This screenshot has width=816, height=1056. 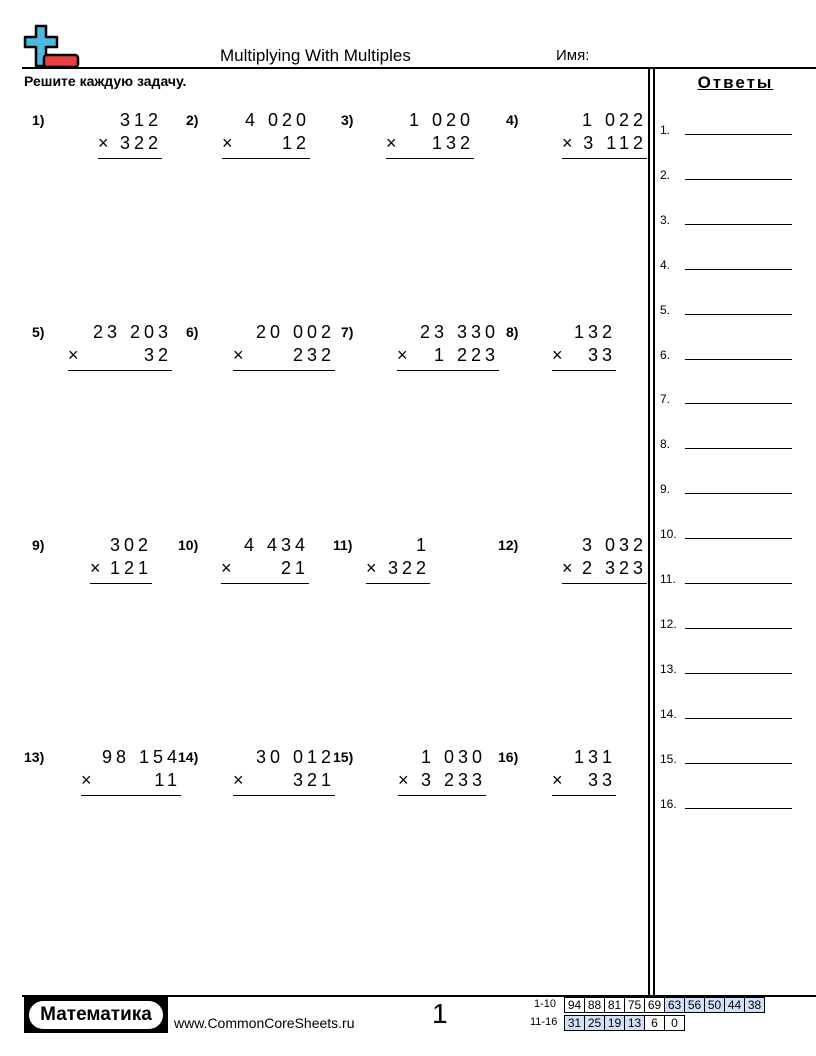 I want to click on score-cell: 63, so click(x=674, y=1005).